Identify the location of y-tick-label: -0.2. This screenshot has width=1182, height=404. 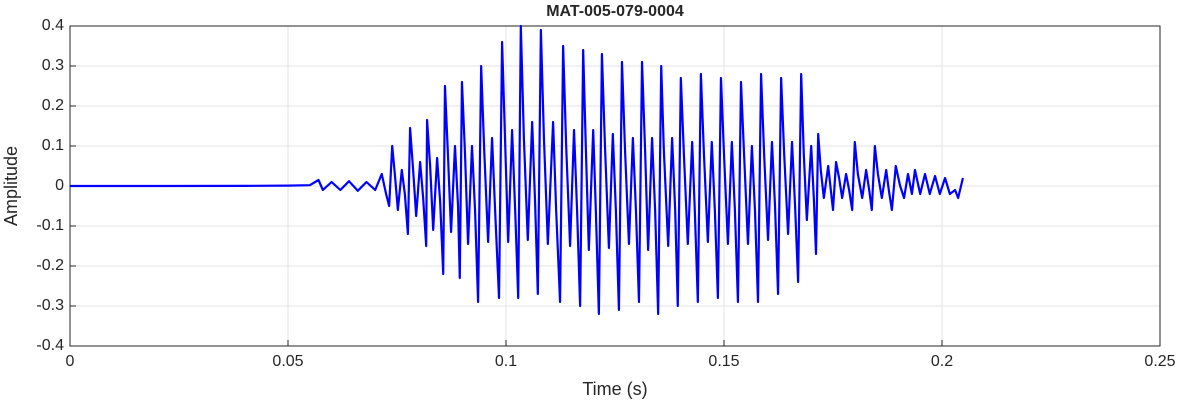
(50, 265).